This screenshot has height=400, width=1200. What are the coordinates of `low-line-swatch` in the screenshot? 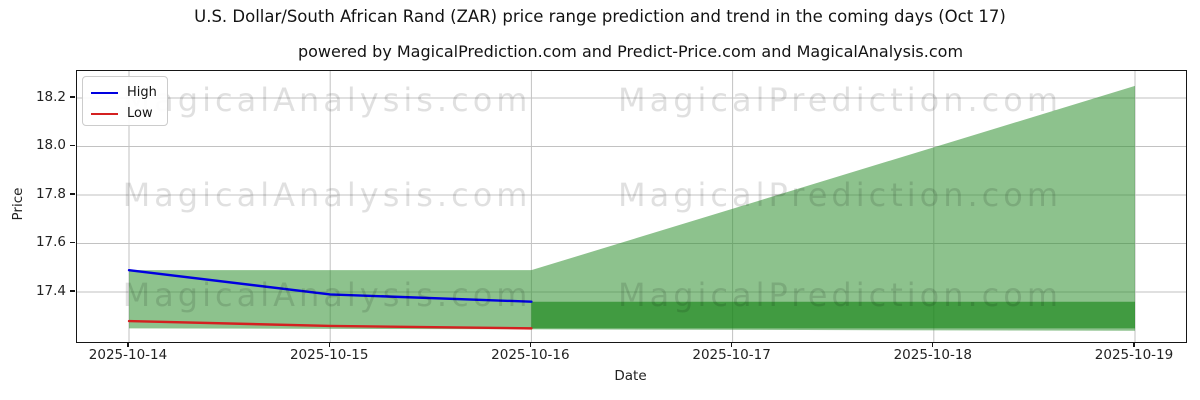 It's located at (104, 113).